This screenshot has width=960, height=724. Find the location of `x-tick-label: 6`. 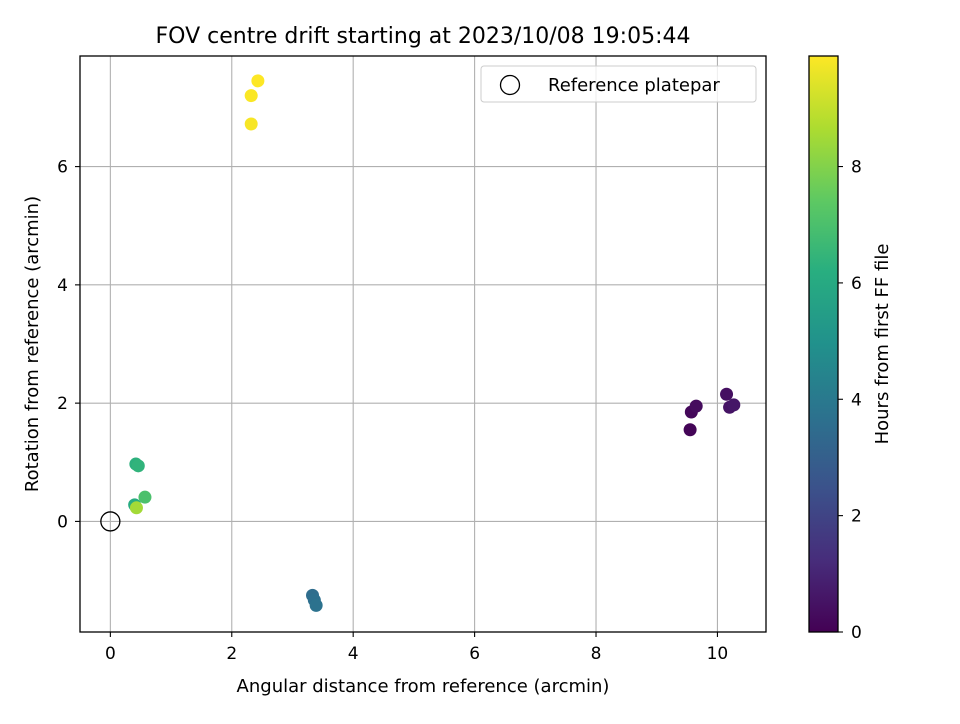

x-tick-label: 6 is located at coordinates (474, 654).